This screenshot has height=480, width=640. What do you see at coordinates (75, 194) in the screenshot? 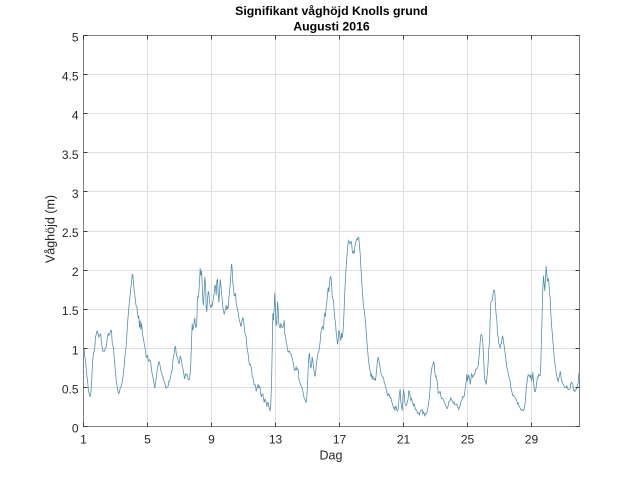
I see `svg-text: 3` at bounding box center [75, 194].